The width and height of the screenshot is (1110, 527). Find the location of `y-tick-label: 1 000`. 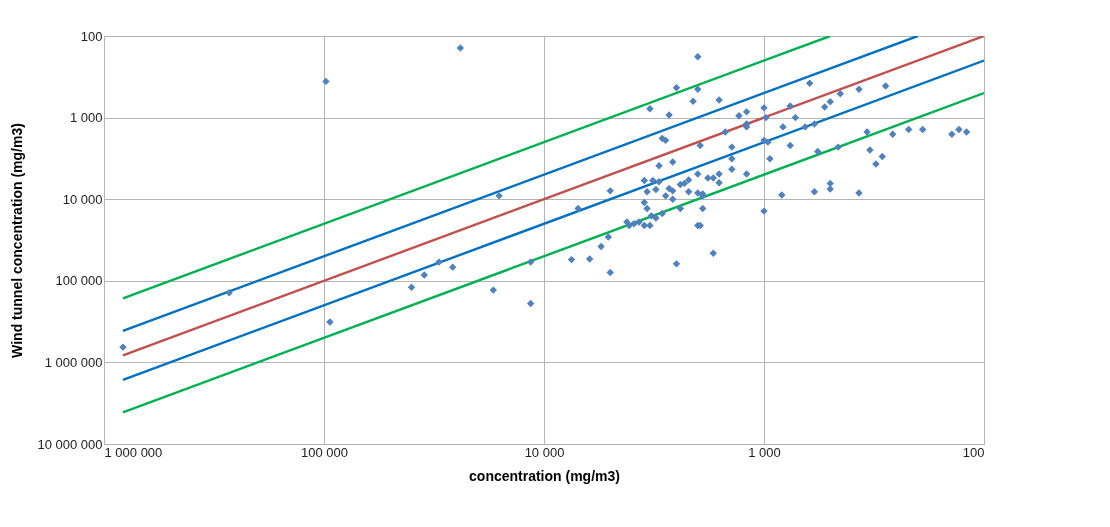

y-tick-label: 1 000 is located at coordinates (86, 118).